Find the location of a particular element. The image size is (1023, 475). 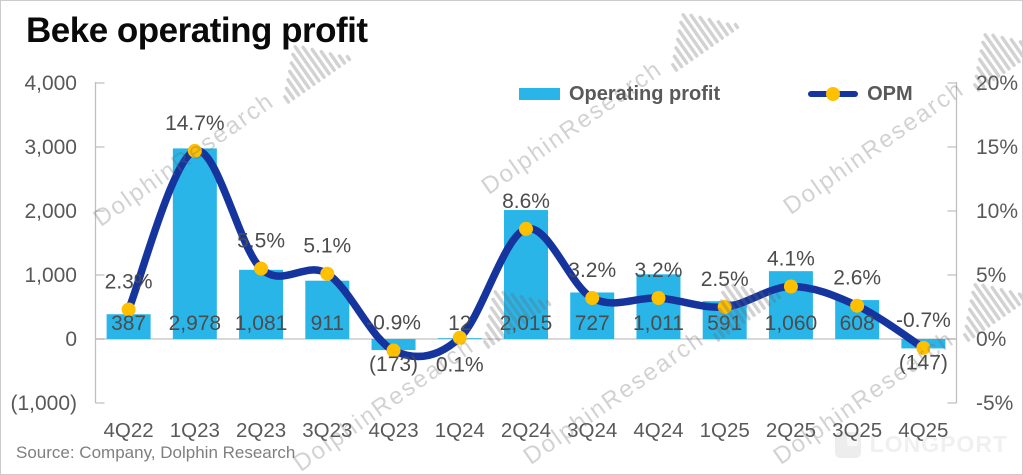

x-label-2Q24: 2Q24 is located at coordinates (526, 430).